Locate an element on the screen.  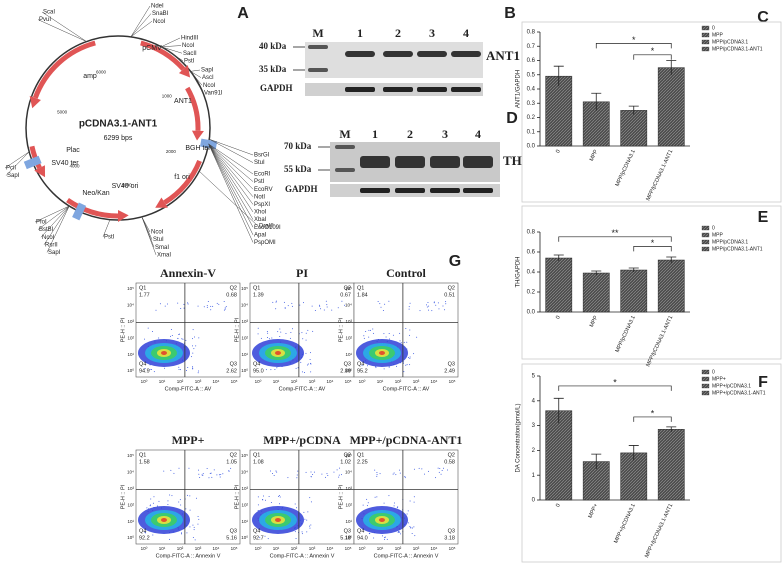
error-bar is located at coordinates (633, 269).